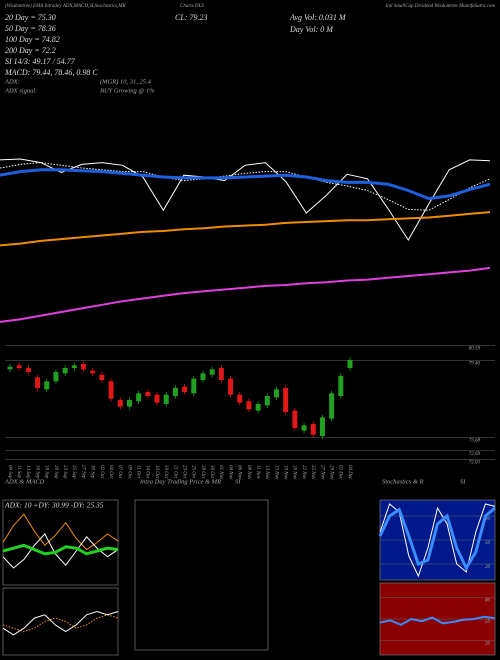  I want to click on y-tick-label: 20, so click(488, 567).